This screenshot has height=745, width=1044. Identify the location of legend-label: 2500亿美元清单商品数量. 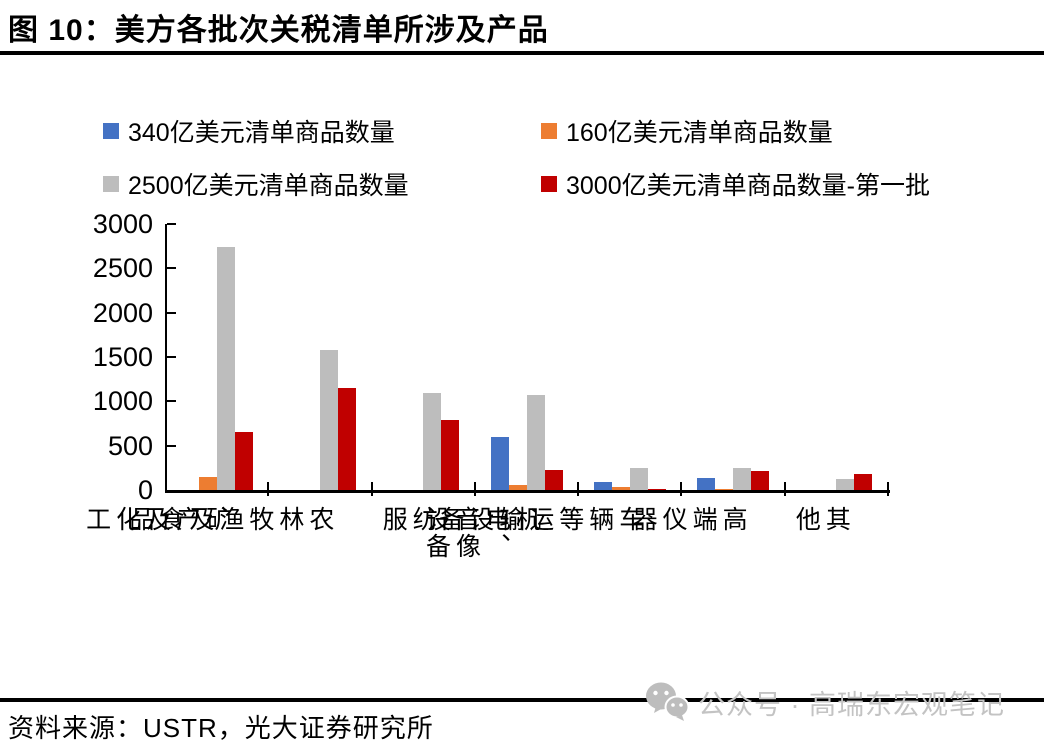
(268, 186).